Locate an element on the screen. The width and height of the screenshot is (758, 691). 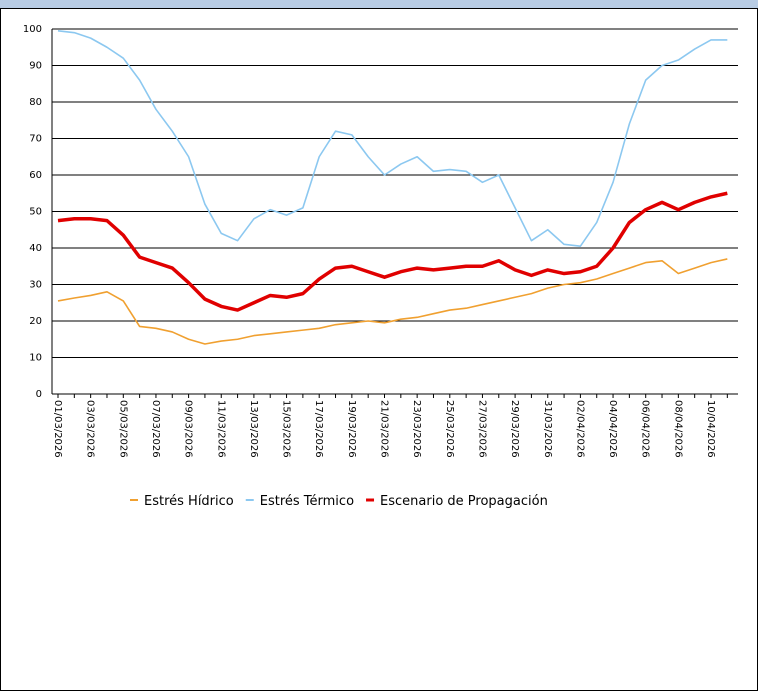
x-tick-label: 06/04/2026 is located at coordinates (645, 429).